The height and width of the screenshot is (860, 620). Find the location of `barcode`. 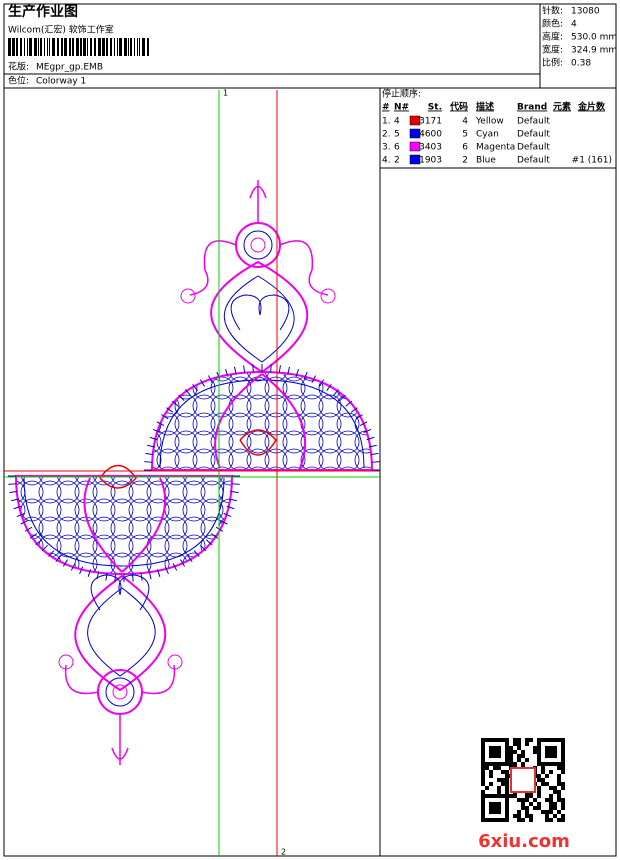

barcode is located at coordinates (78, 47).